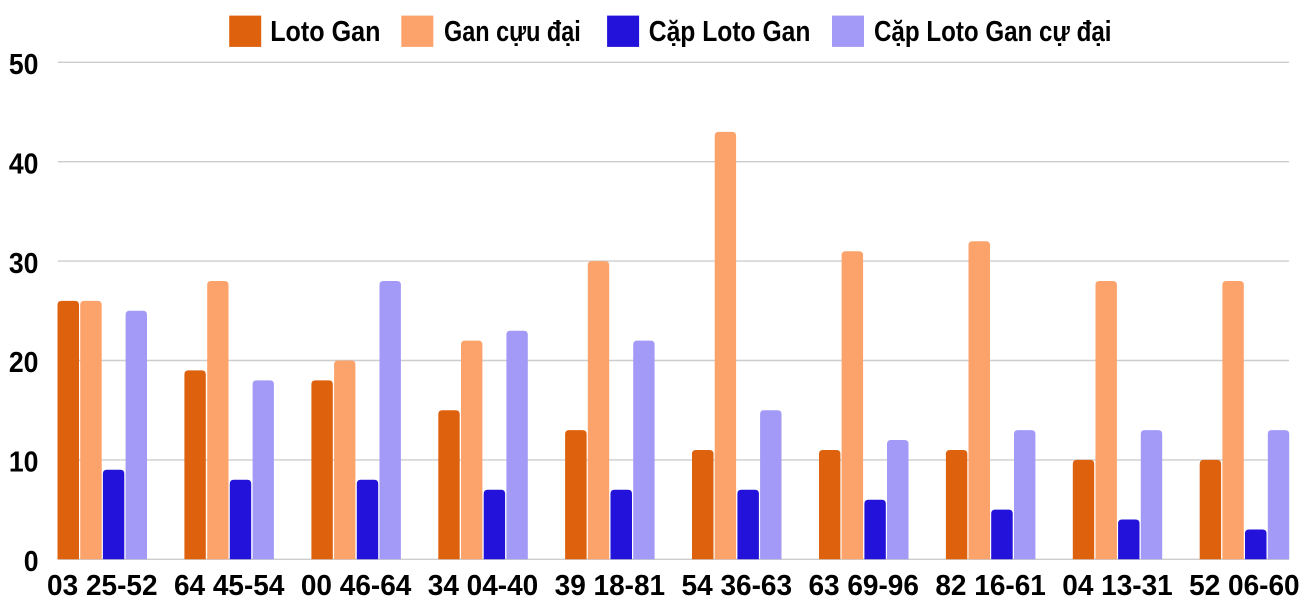 This screenshot has height=605, width=1300. Describe the element at coordinates (24, 65) in the screenshot. I see `svg-text: 50` at that location.